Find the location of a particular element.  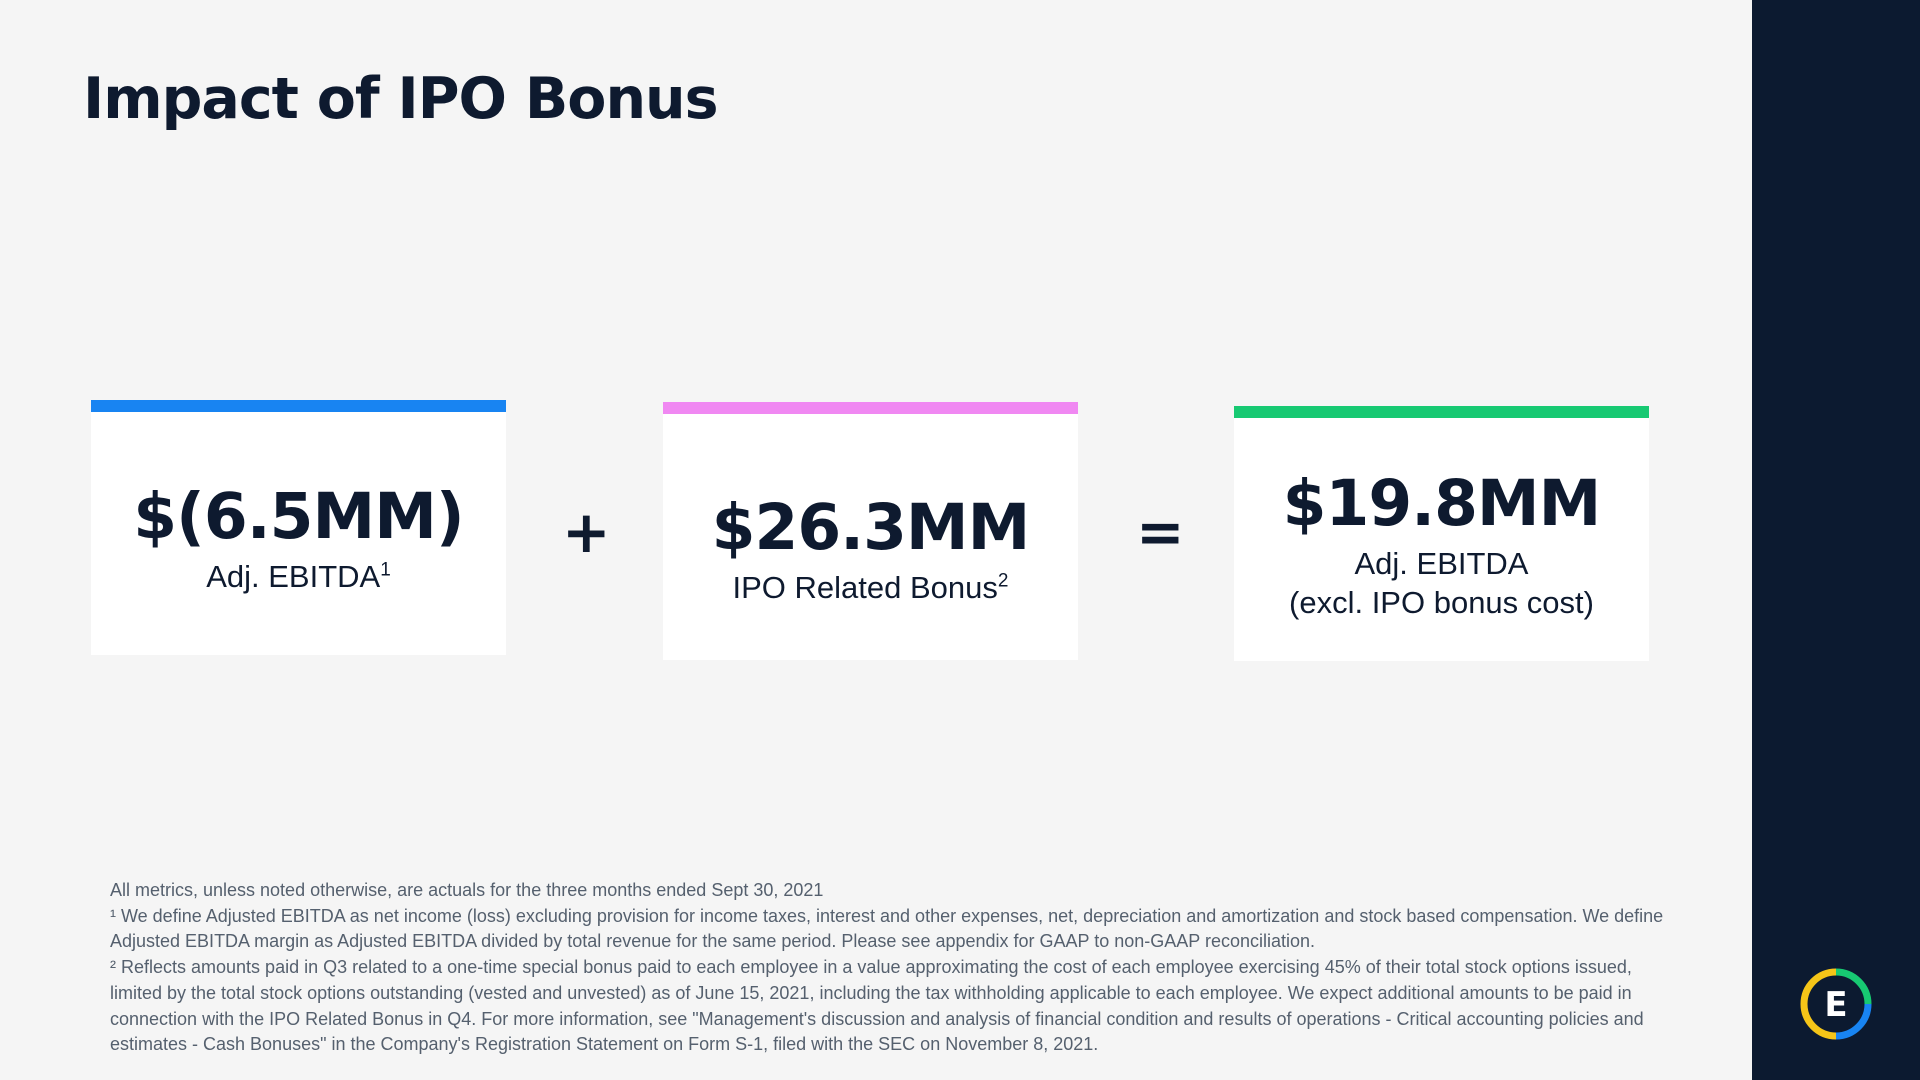

metric-label: Adj. EBITDA (excl. IPO bonus cost) is located at coordinates (1441, 583).